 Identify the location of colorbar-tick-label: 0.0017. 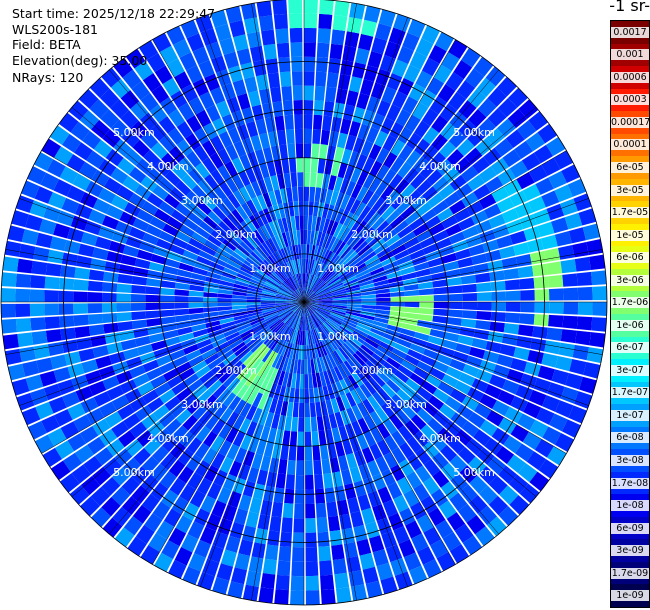
(630, 32).